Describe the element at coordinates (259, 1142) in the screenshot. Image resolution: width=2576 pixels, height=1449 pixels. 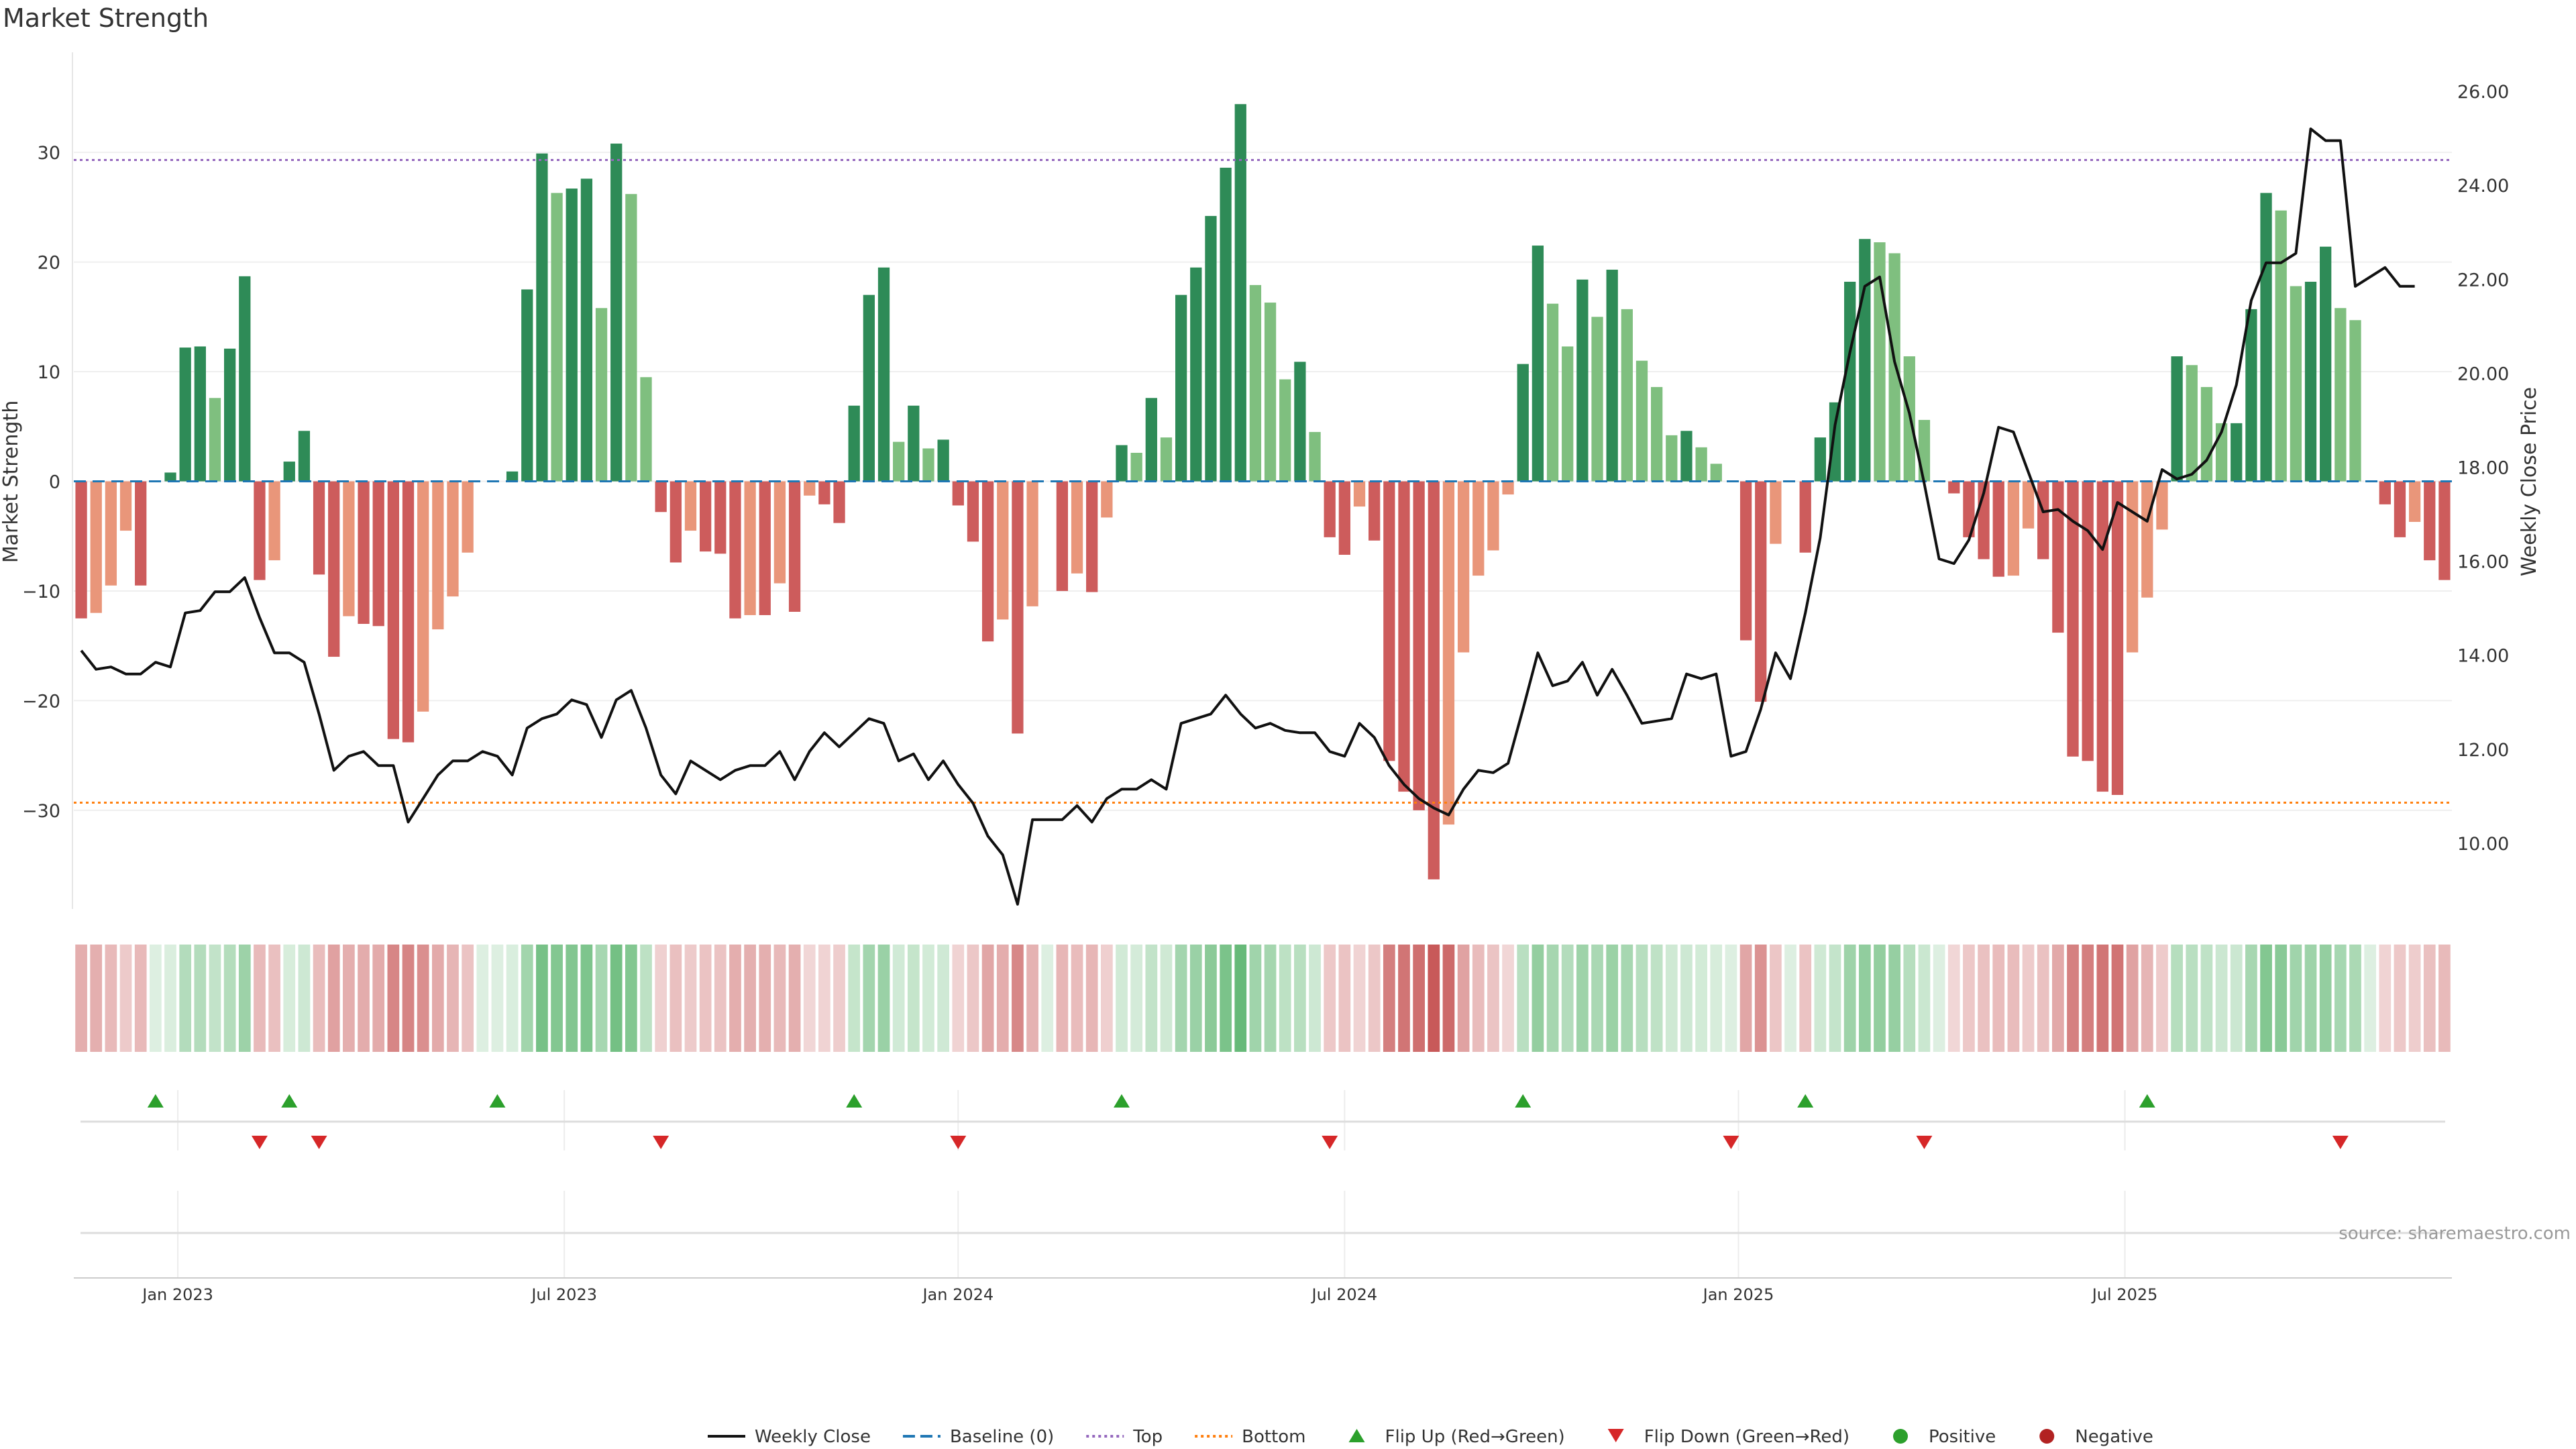
I see `flip-down-marker` at that location.